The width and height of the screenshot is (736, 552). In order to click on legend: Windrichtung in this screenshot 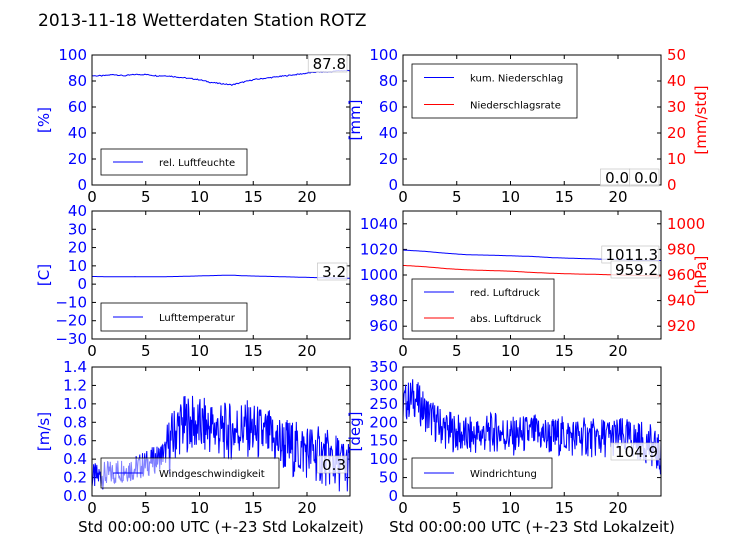, I will do `click(482, 473)`.